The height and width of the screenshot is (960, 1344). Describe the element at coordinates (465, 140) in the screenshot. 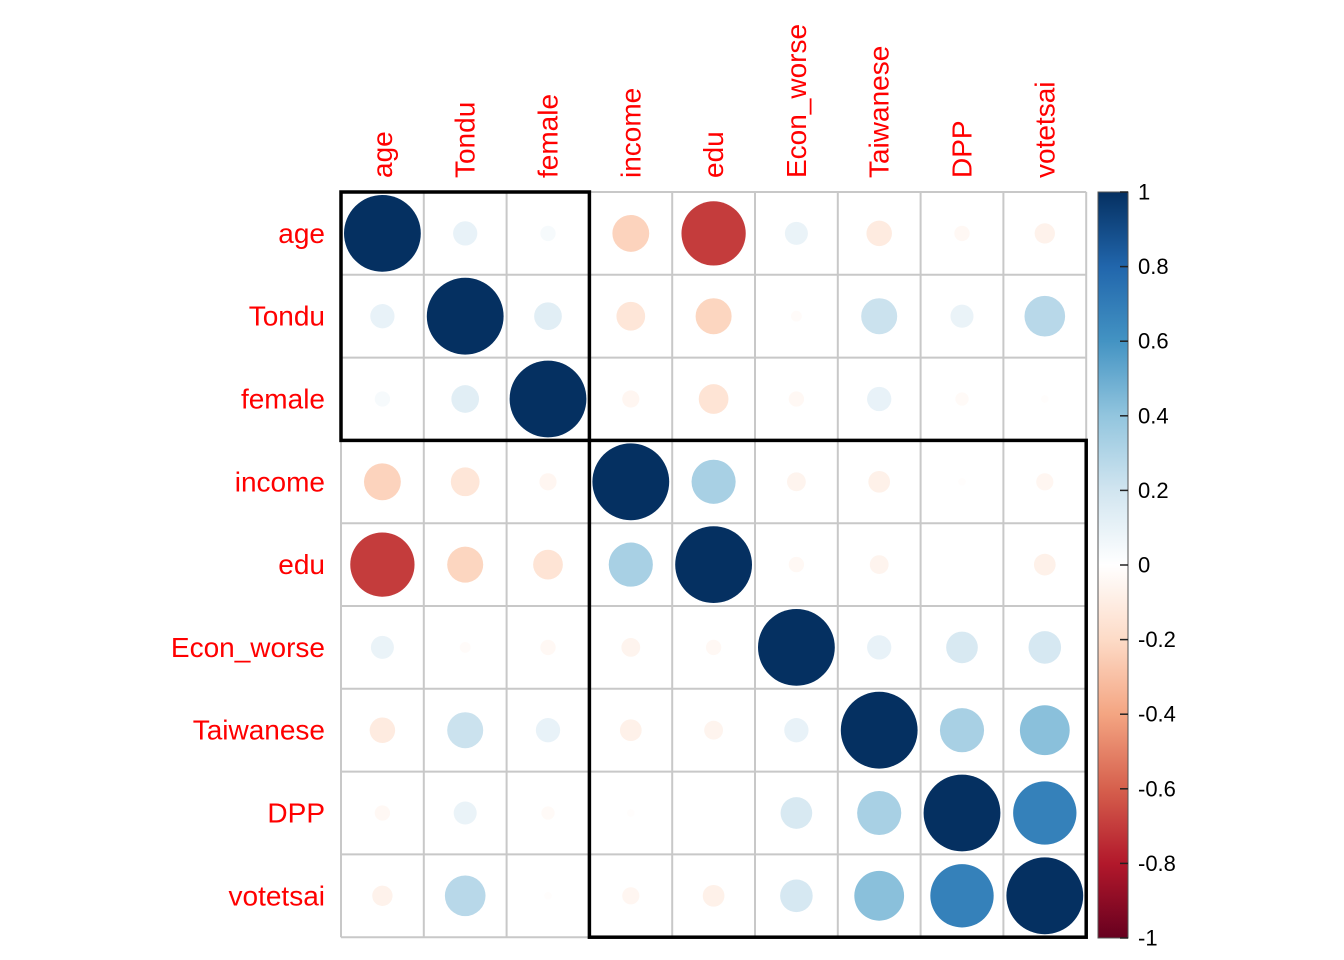

I see `col-label-Tondu: Tondu` at that location.